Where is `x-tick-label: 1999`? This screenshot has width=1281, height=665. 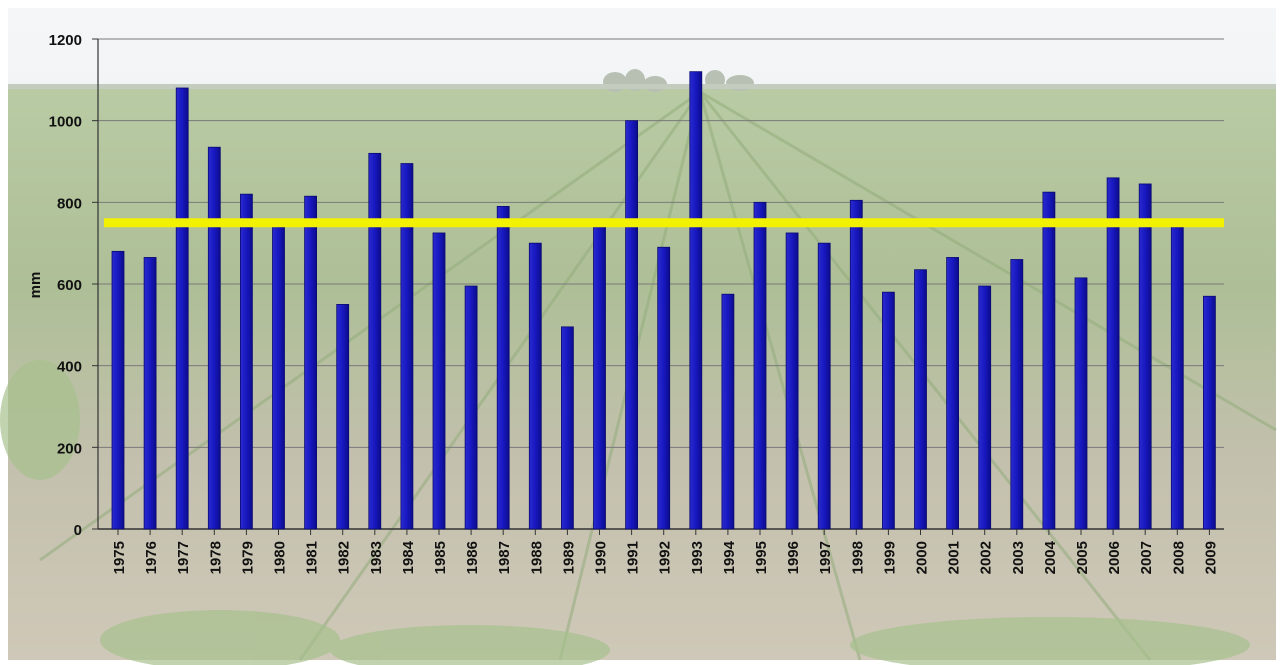 x-tick-label: 1999 is located at coordinates (889, 557).